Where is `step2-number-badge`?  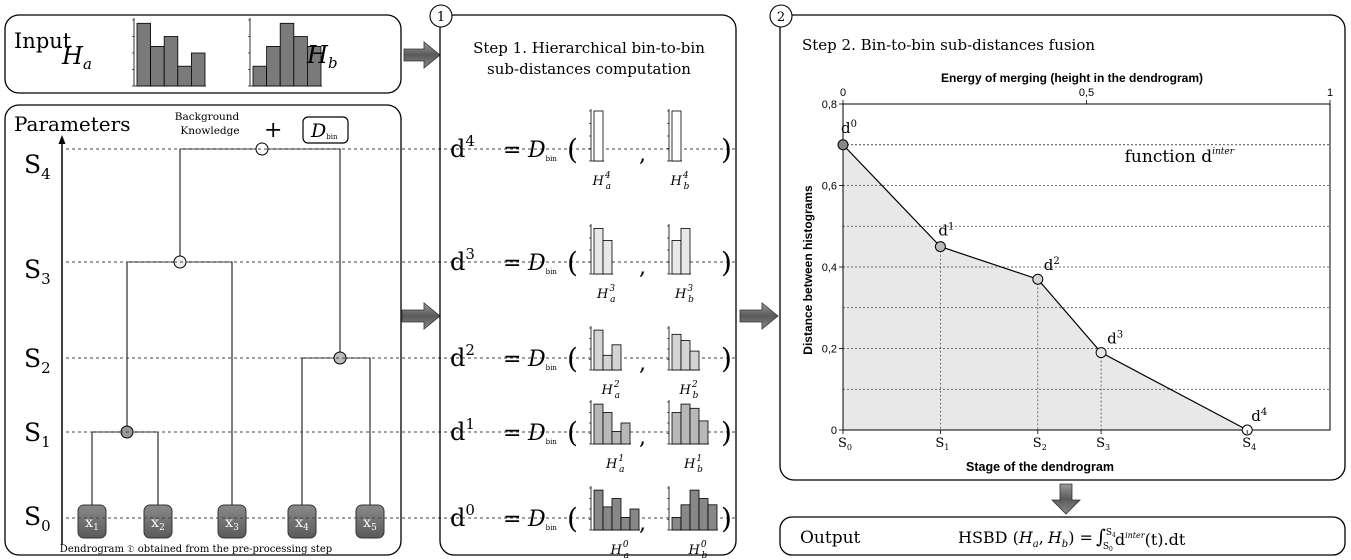
step2-number-badge is located at coordinates (781, 16).